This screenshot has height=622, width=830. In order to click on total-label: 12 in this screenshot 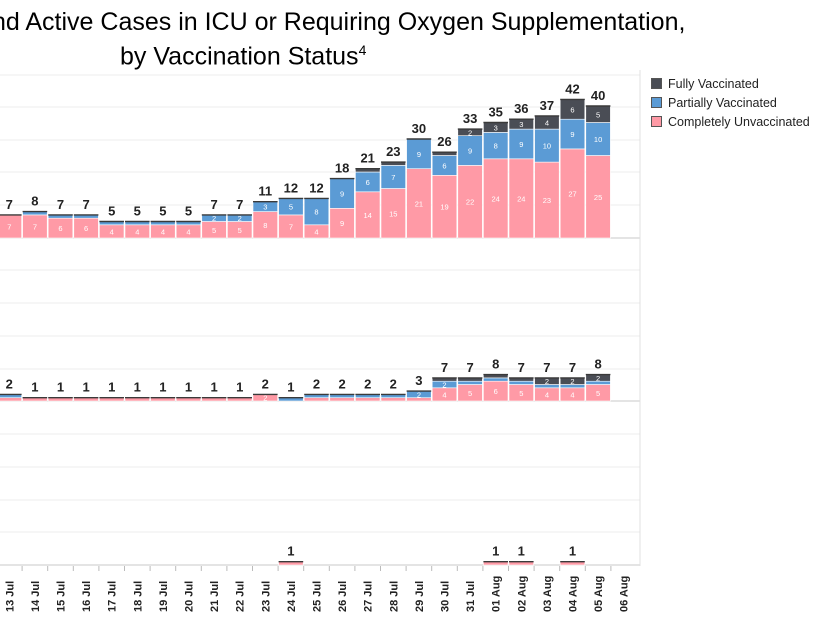, I will do `click(316, 187)`.